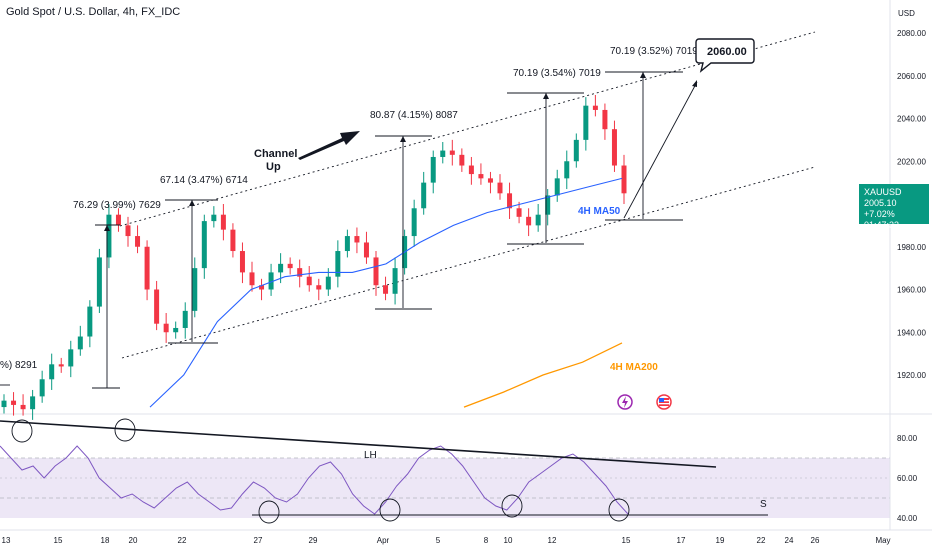 The image size is (932, 550). Describe the element at coordinates (694, 83) in the screenshot. I see `projection-arrowhead` at that location.